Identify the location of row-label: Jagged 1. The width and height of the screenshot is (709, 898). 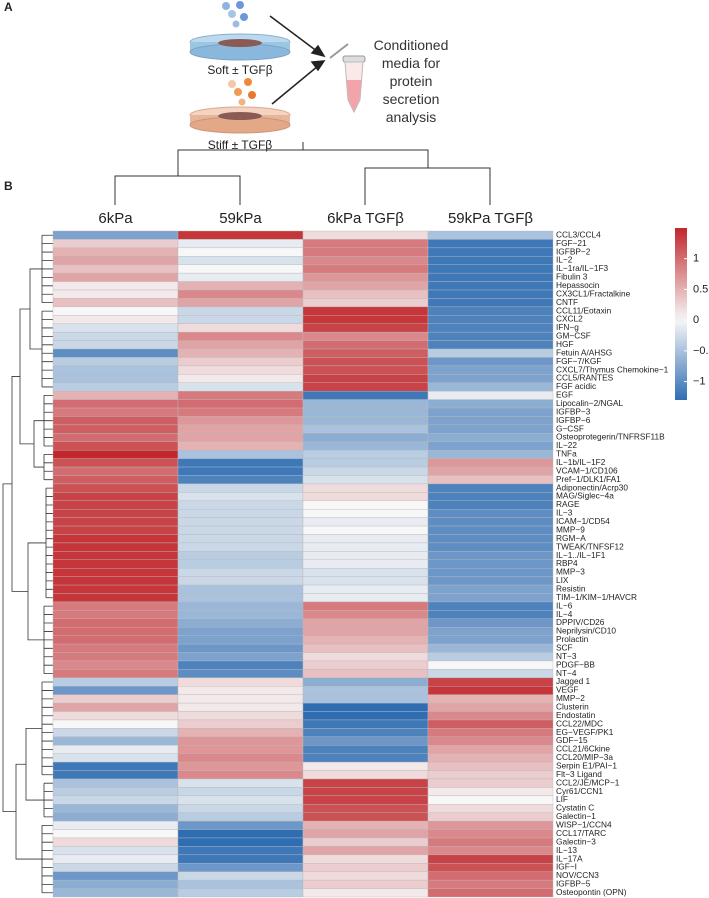
(573, 681).